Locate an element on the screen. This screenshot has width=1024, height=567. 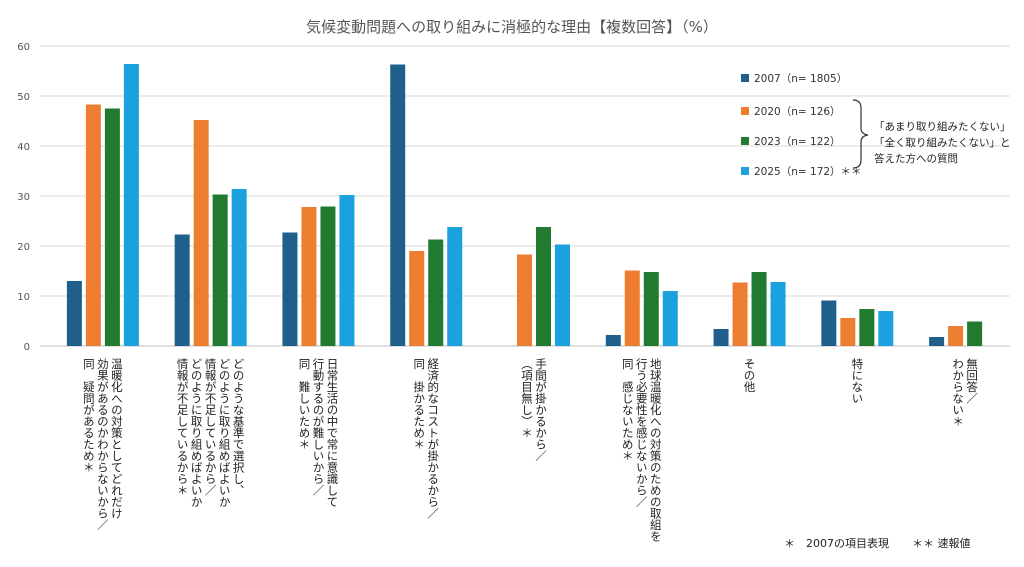
y-tick-label: 10 is located at coordinates (23, 297).